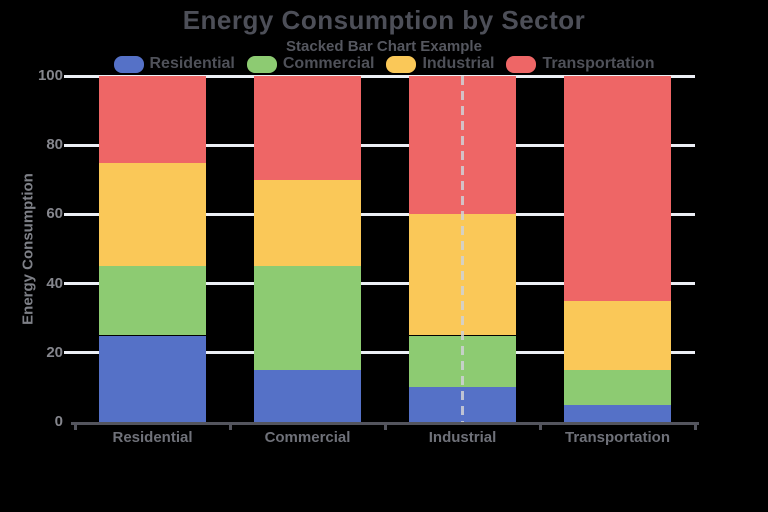  Describe the element at coordinates (617, 387) in the screenshot. I see `bar-segment-commercial-transportation` at that location.